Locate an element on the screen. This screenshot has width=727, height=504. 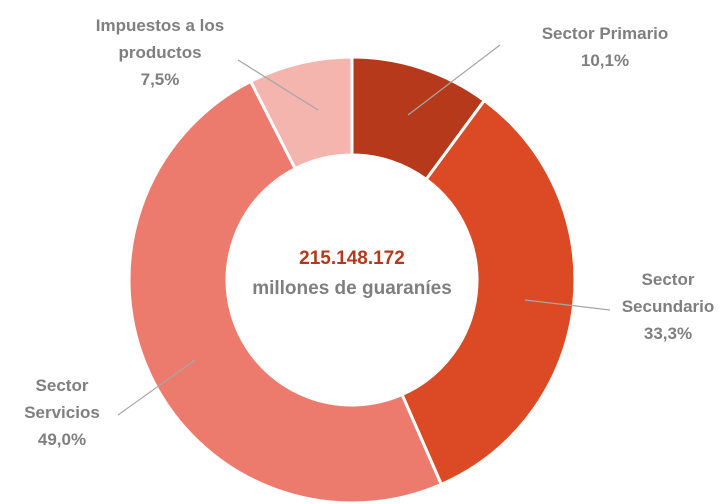
data-label: Impuestos a los productos 7,5% is located at coordinates (160, 52).